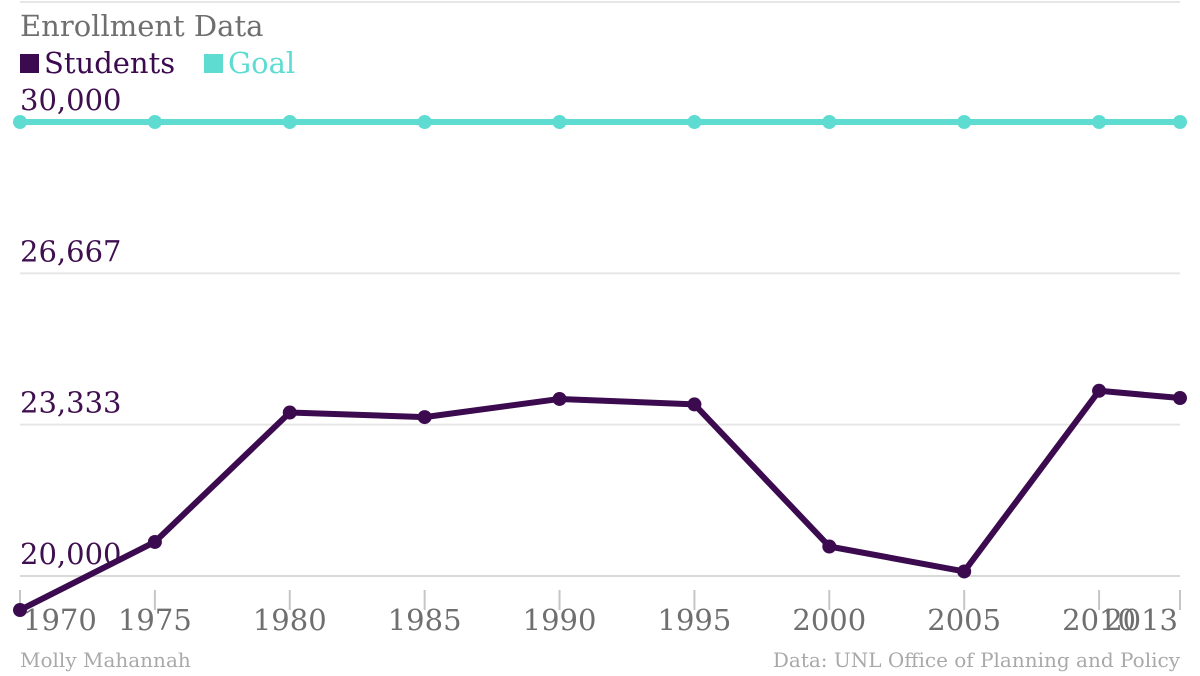 This screenshot has width=1200, height=676. I want to click on x-tick-label: 1980, so click(290, 620).